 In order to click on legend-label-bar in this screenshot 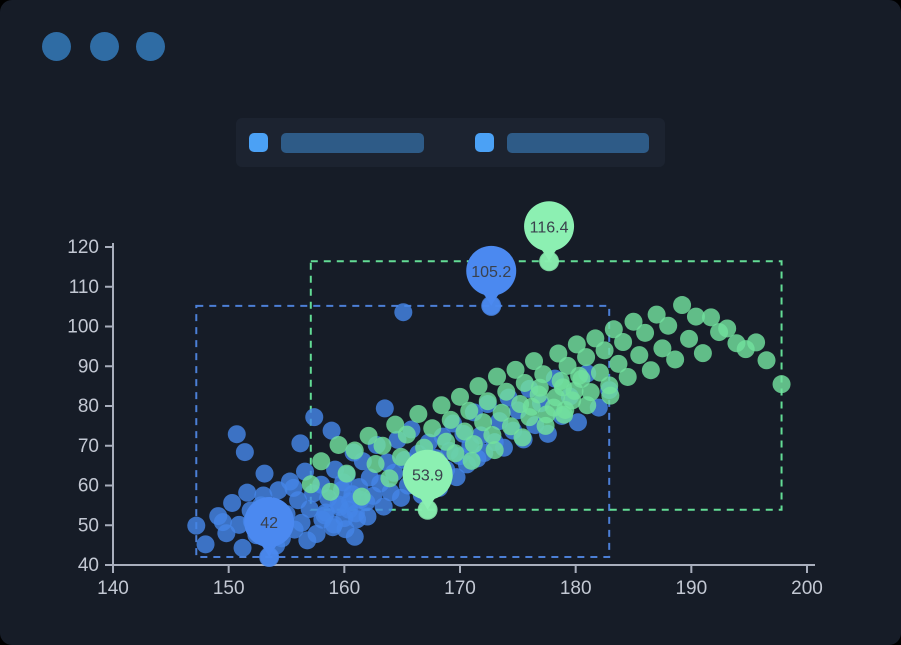, I will do `click(578, 142)`.